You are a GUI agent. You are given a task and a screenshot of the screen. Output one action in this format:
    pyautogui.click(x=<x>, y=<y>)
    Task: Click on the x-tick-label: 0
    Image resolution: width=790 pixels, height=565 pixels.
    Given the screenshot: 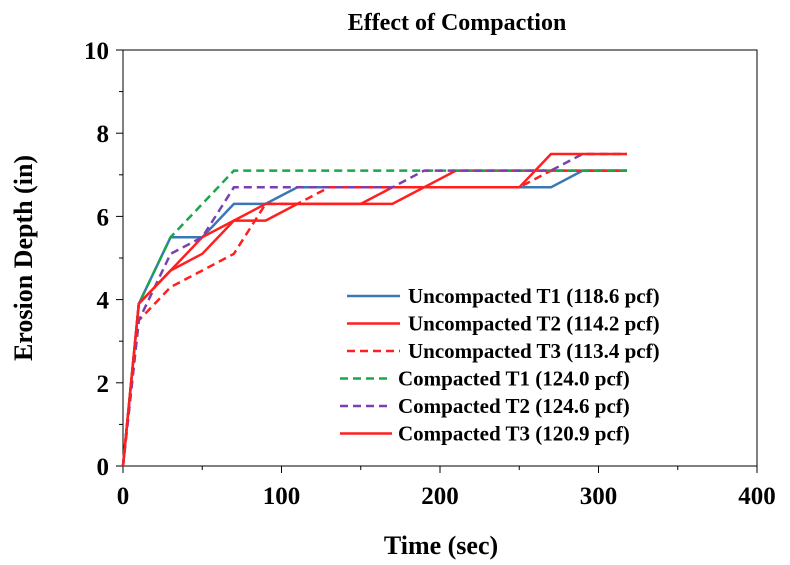 What is the action you would take?
    pyautogui.click(x=123, y=496)
    